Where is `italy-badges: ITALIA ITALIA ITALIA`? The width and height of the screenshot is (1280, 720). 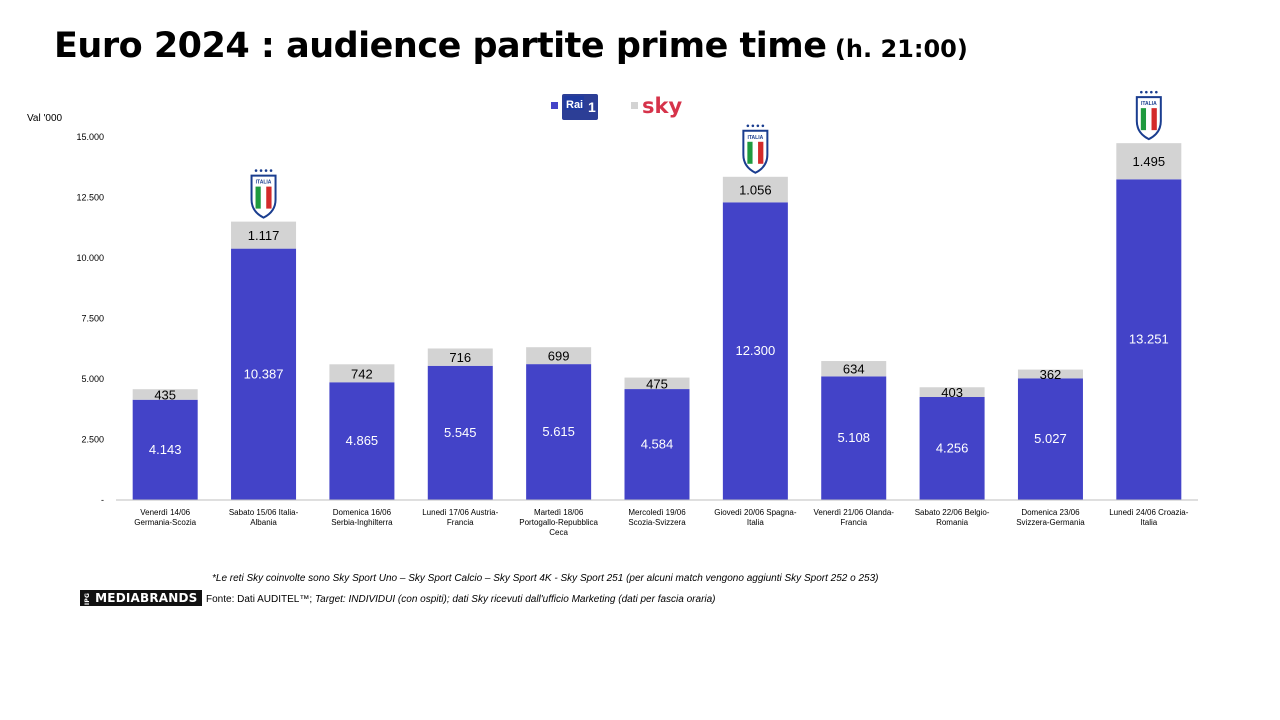 italy-badges: ITALIA ITALIA ITALIA is located at coordinates (706, 154).